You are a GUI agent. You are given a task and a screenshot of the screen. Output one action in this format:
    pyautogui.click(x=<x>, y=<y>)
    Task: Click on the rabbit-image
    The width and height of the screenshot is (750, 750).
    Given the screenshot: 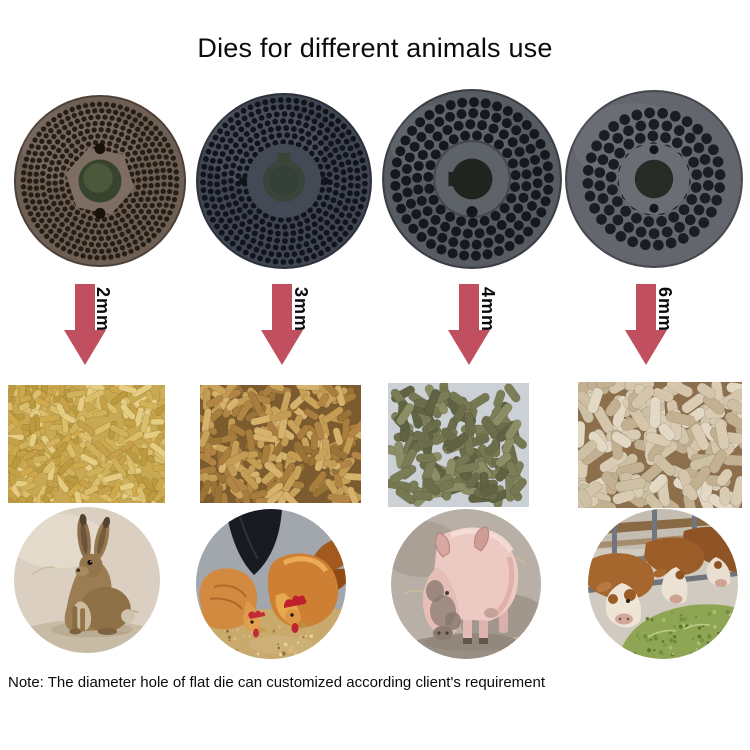 What is the action you would take?
    pyautogui.click(x=87, y=580)
    